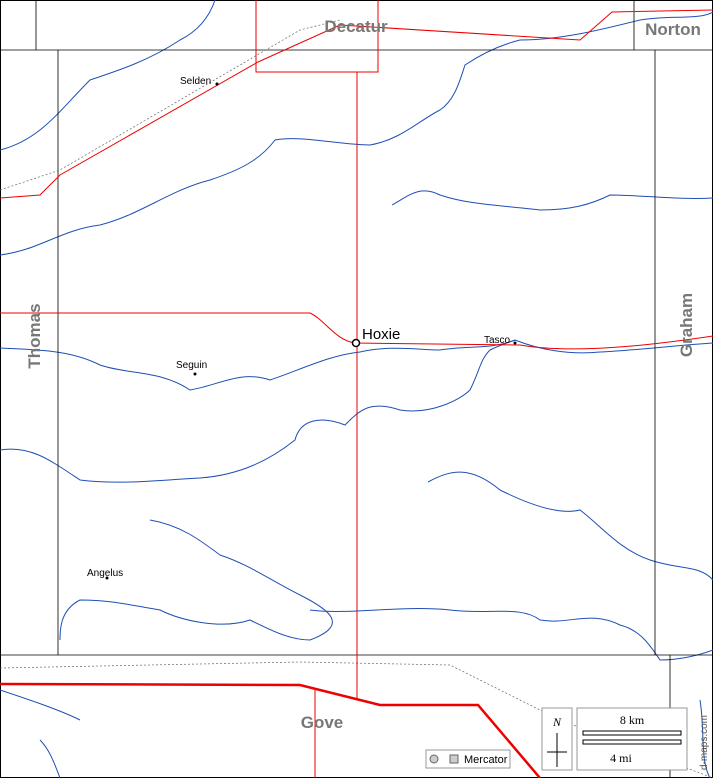  I want to click on north-arrow, so click(557, 750).